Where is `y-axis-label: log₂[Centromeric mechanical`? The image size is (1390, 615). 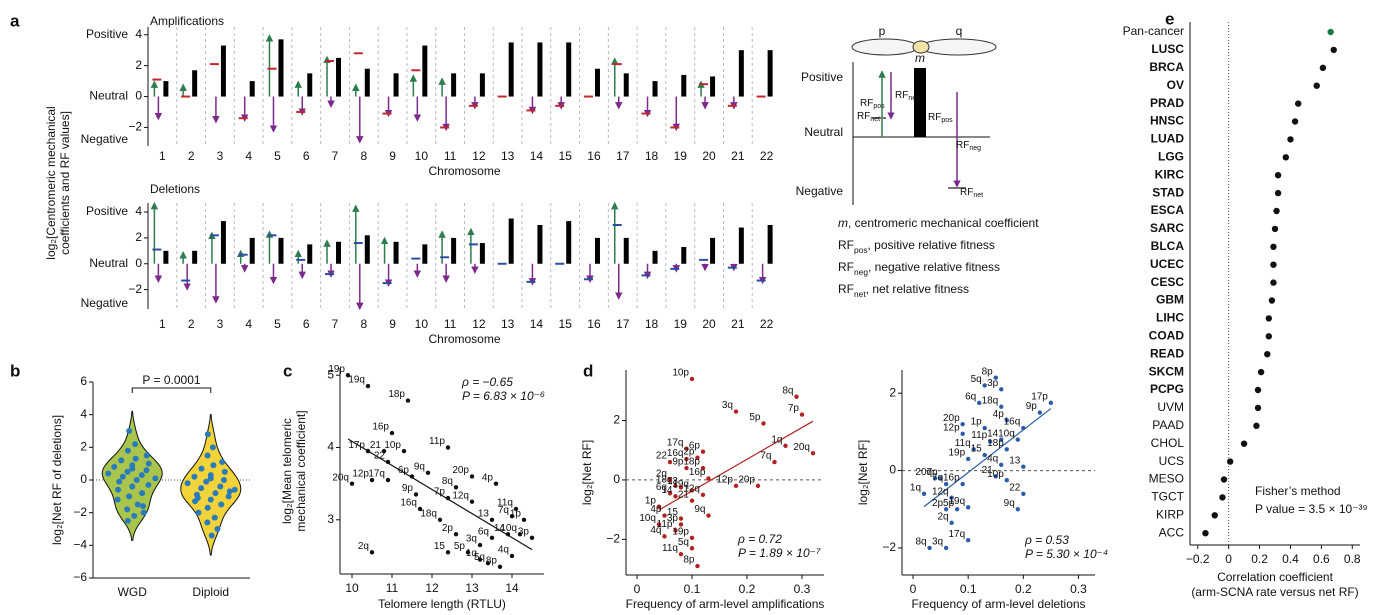
y-axis-label: log₂[Centromeric mechanical is located at coordinates (51, 182).